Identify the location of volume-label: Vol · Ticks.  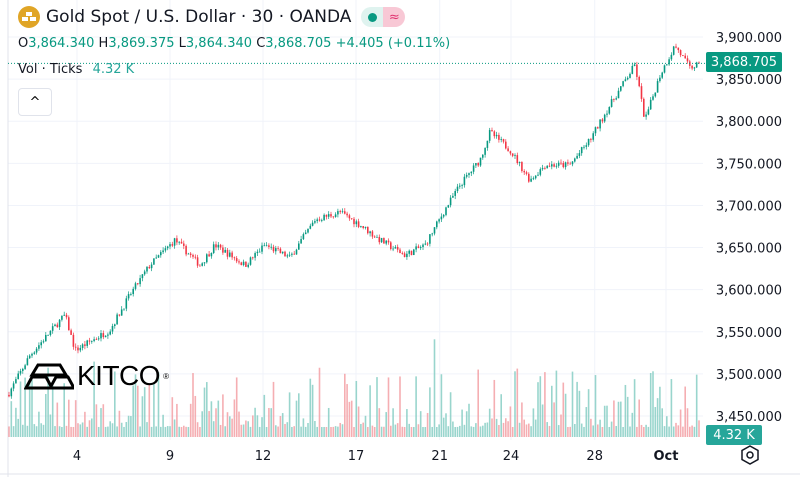
(50, 69).